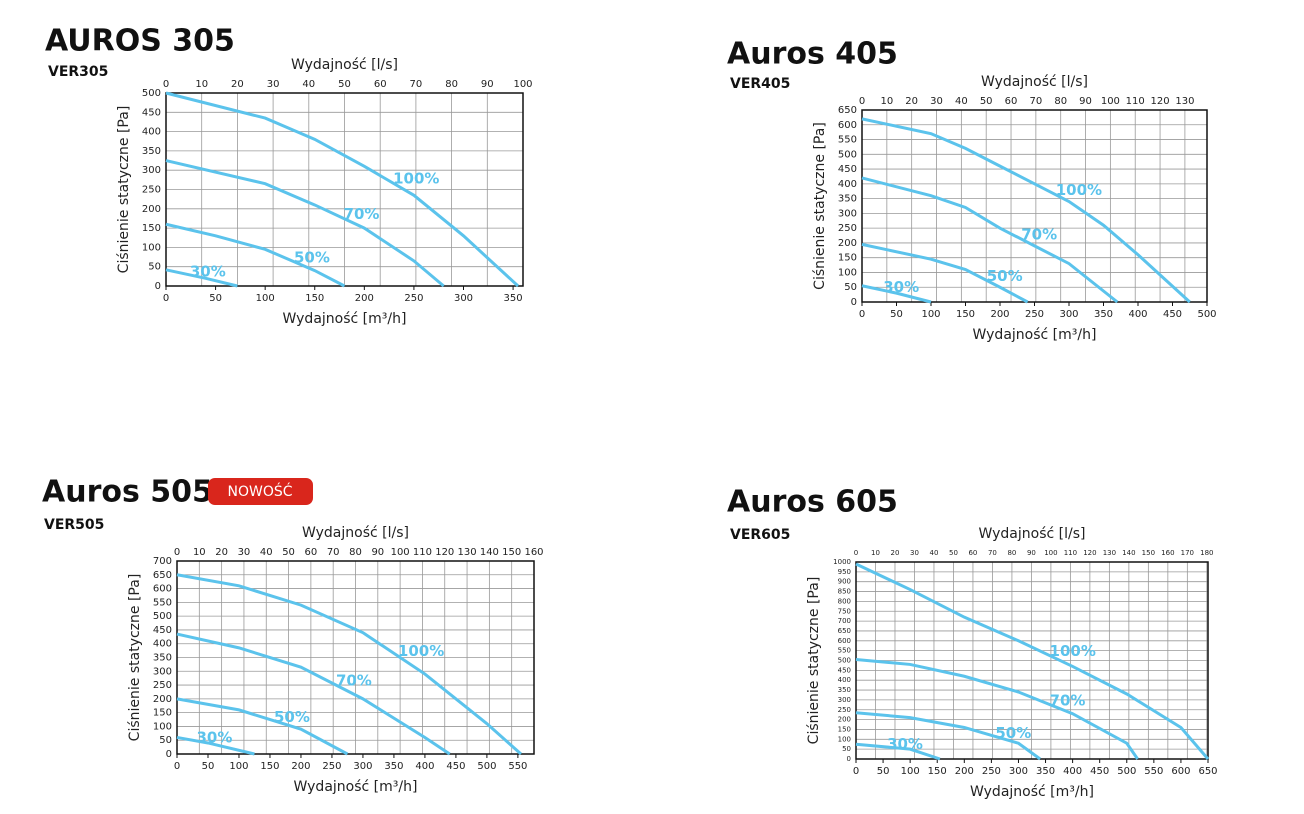  What do you see at coordinates (812, 502) in the screenshot?
I see `chart-title: Auros 605` at bounding box center [812, 502].